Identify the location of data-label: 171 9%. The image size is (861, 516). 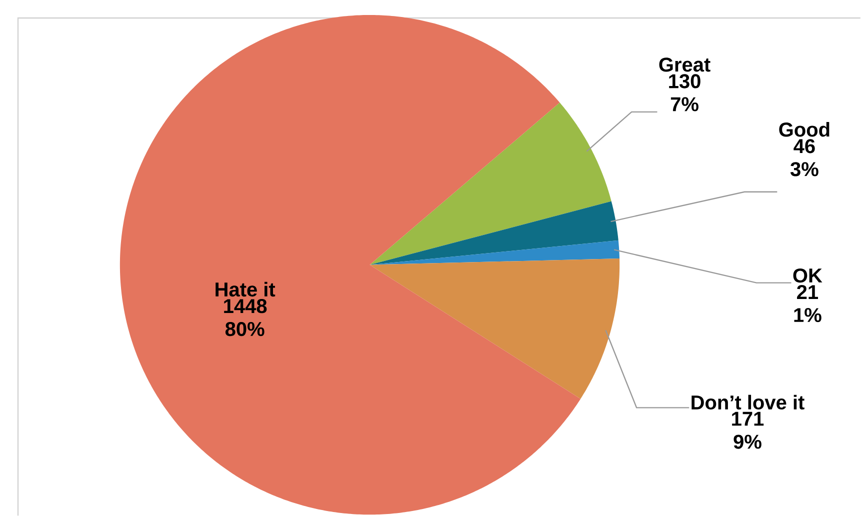
(748, 430).